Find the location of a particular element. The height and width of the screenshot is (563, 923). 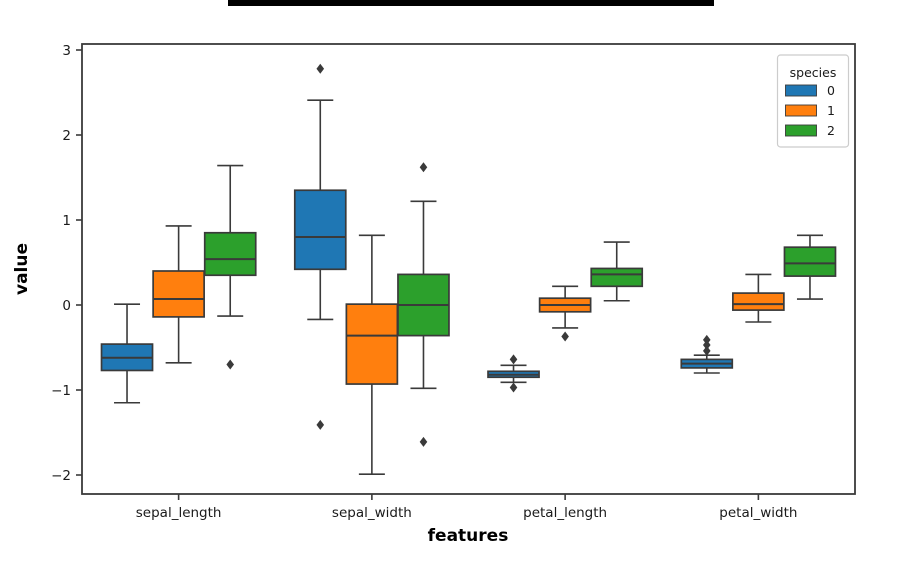

x-tick-label: sepal_length is located at coordinates (179, 513).